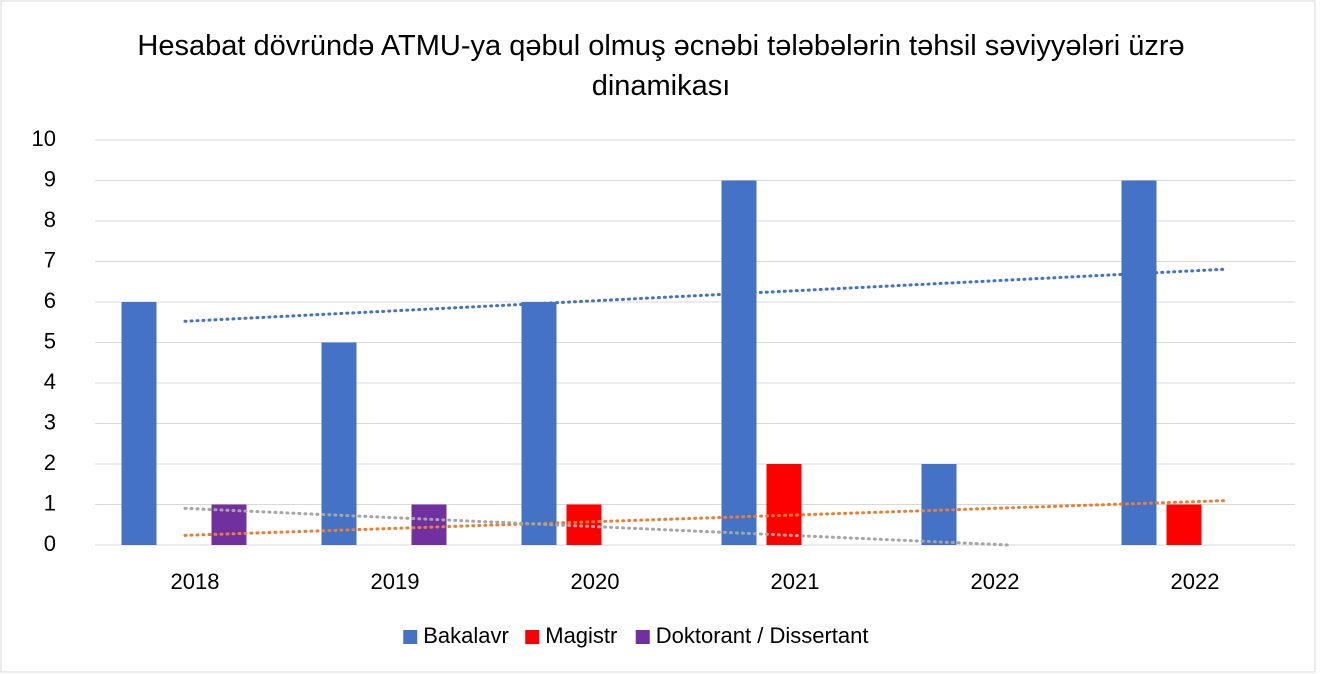  Describe the element at coordinates (50, 340) in the screenshot. I see `y-tick-label: 5` at that location.